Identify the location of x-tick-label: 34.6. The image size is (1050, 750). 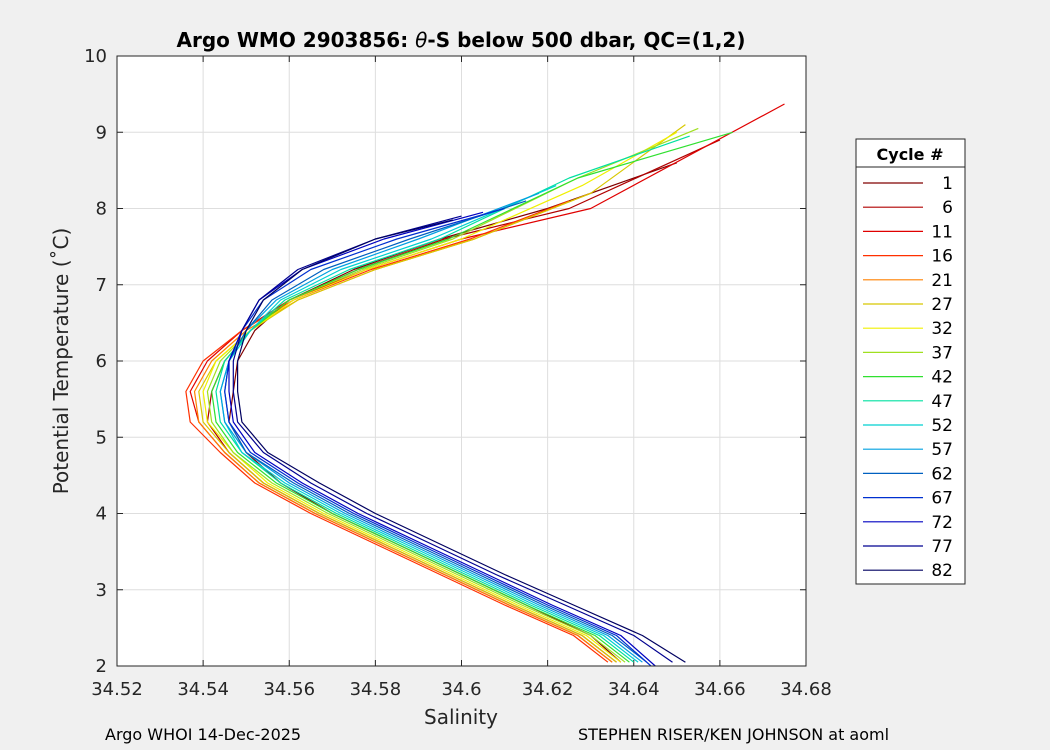
(461, 689).